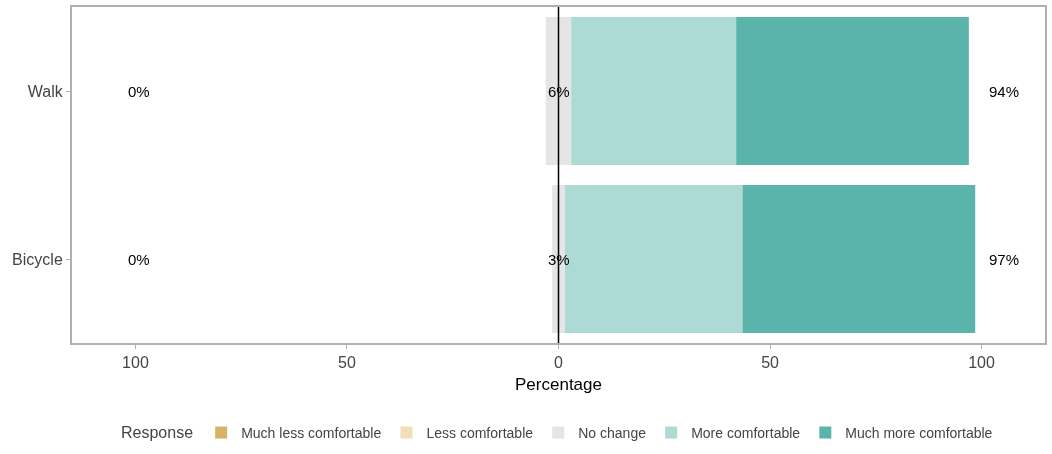  I want to click on legend-title: Response, so click(157, 432).